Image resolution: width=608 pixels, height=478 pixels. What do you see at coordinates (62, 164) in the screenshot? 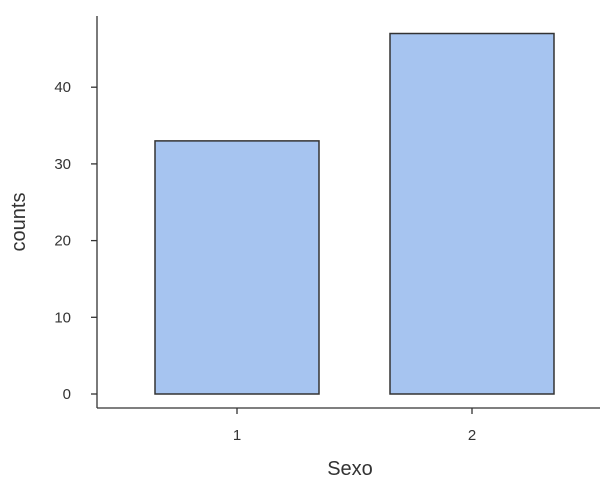
I see `y-tick-label: 30` at bounding box center [62, 164].